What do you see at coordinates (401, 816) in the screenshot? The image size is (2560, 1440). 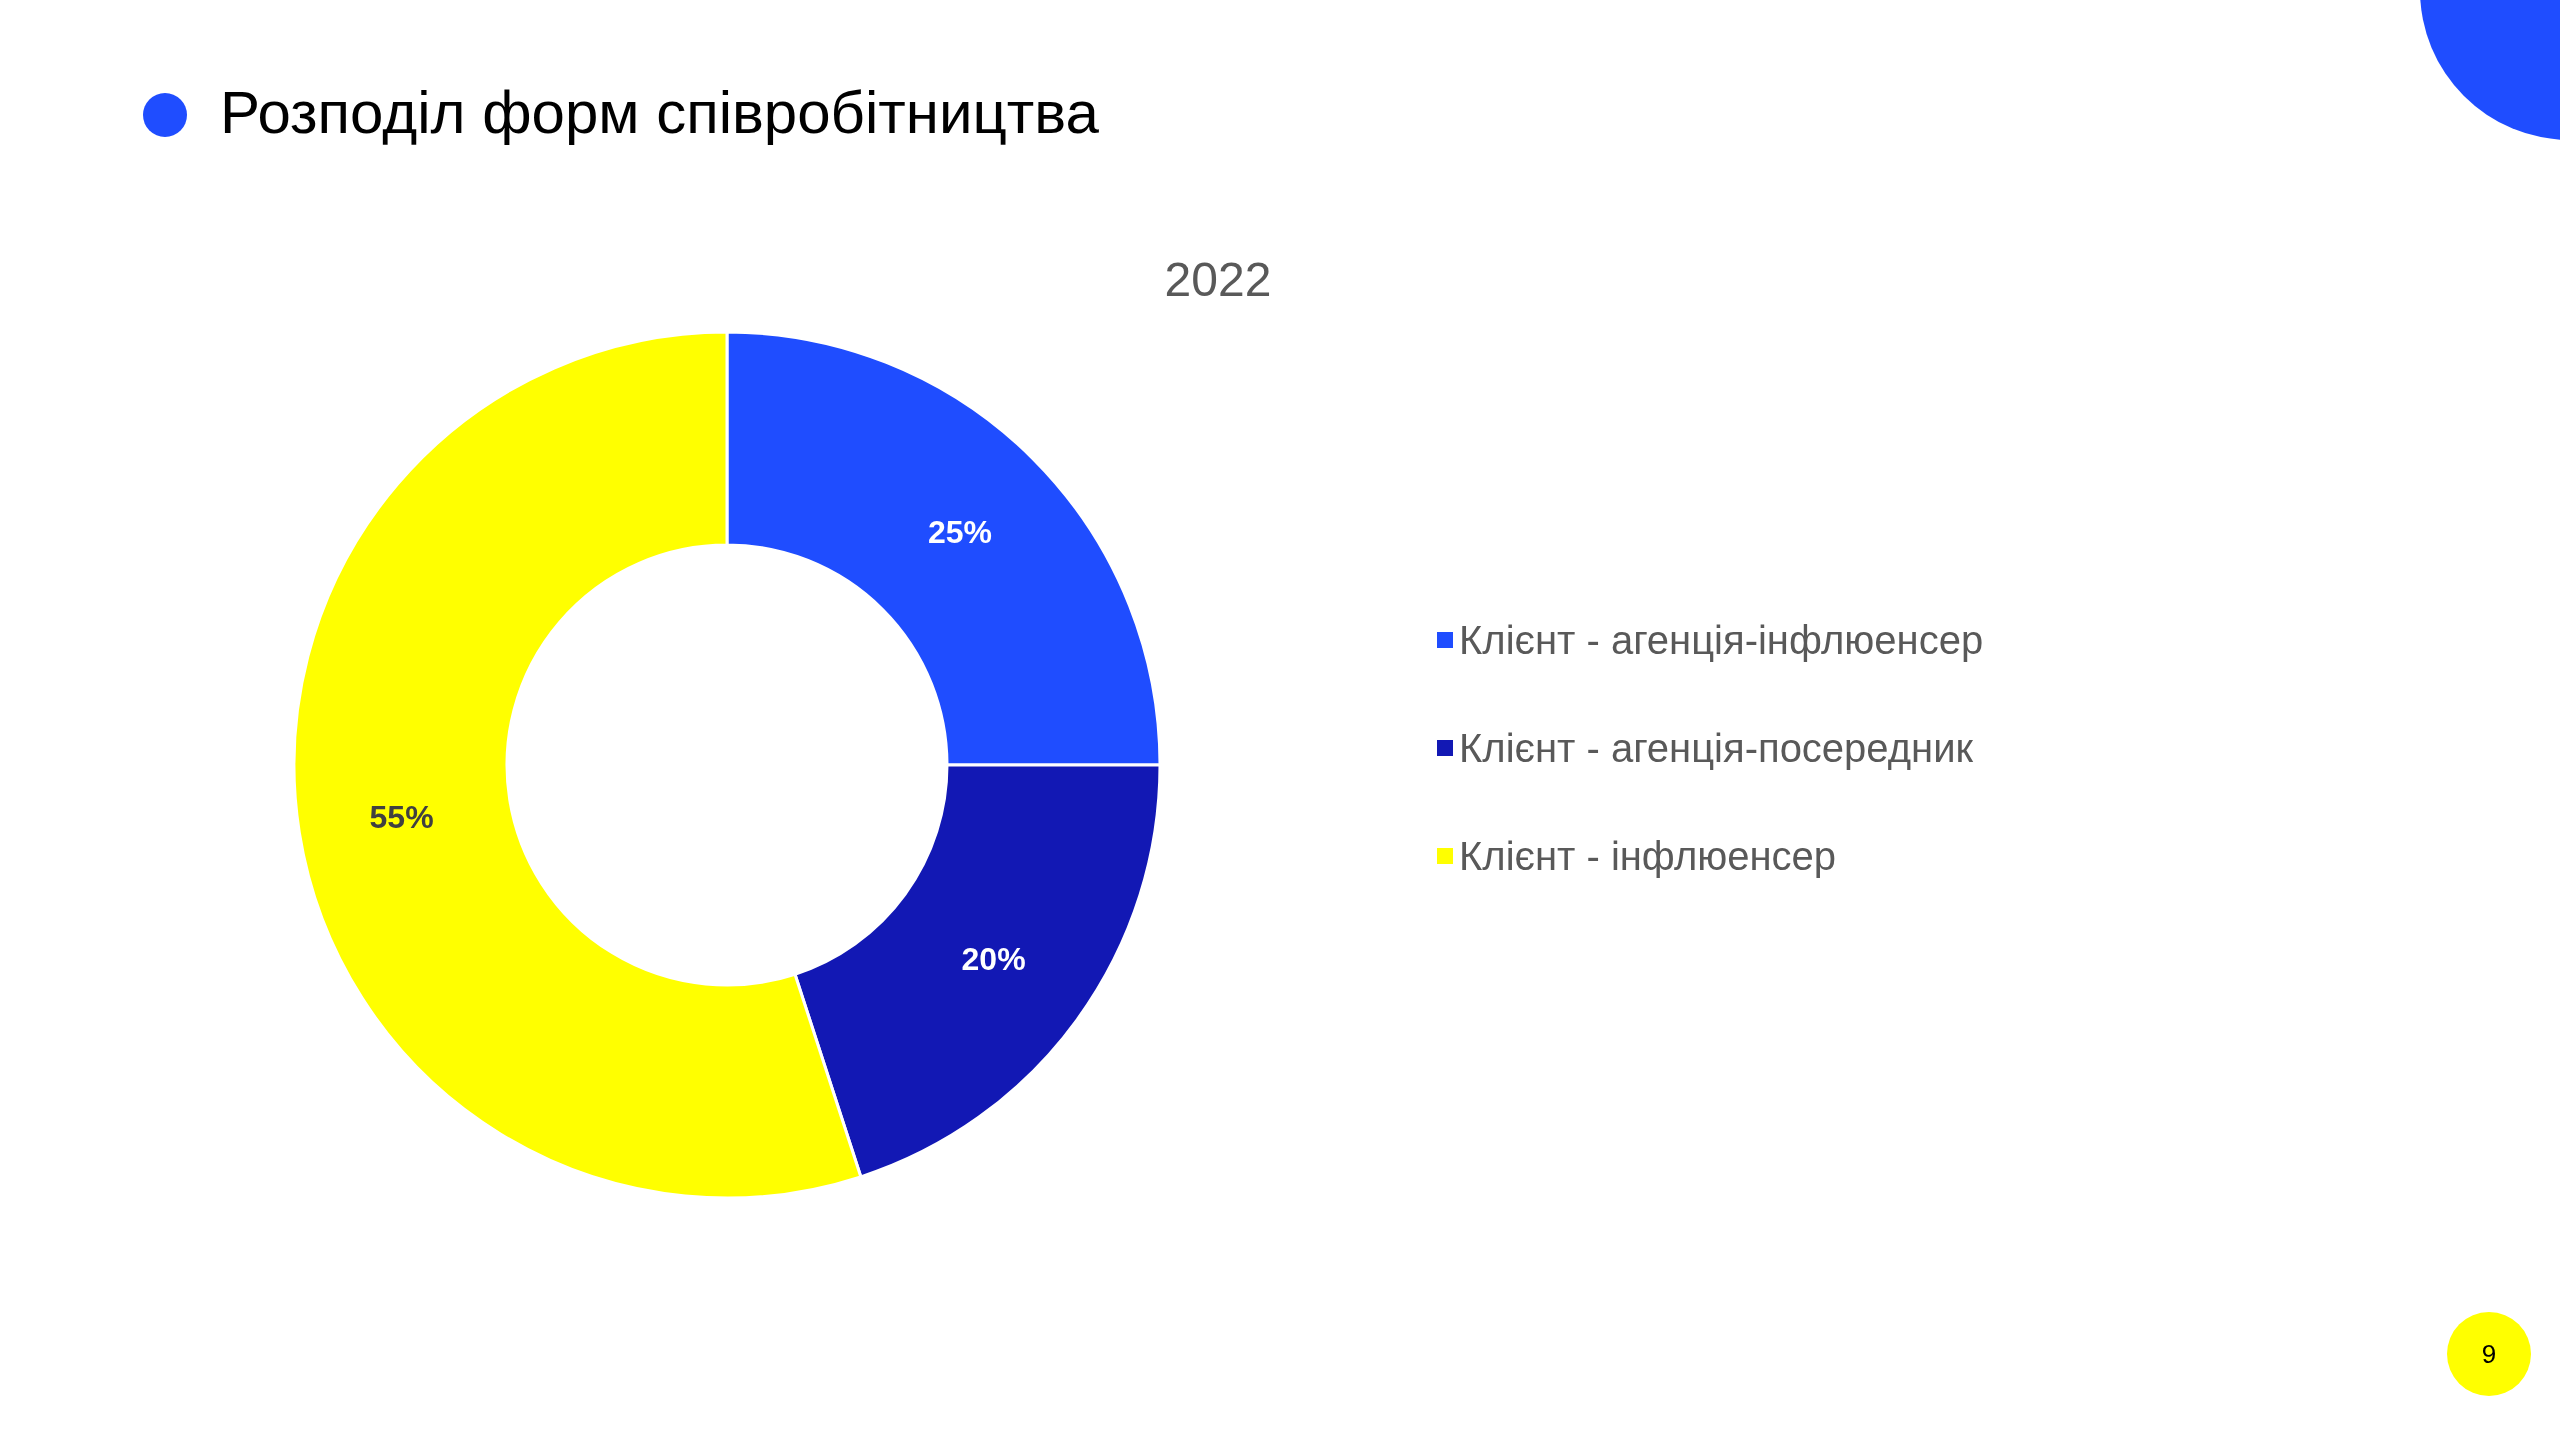 I see `data-label: 55%` at bounding box center [401, 816].